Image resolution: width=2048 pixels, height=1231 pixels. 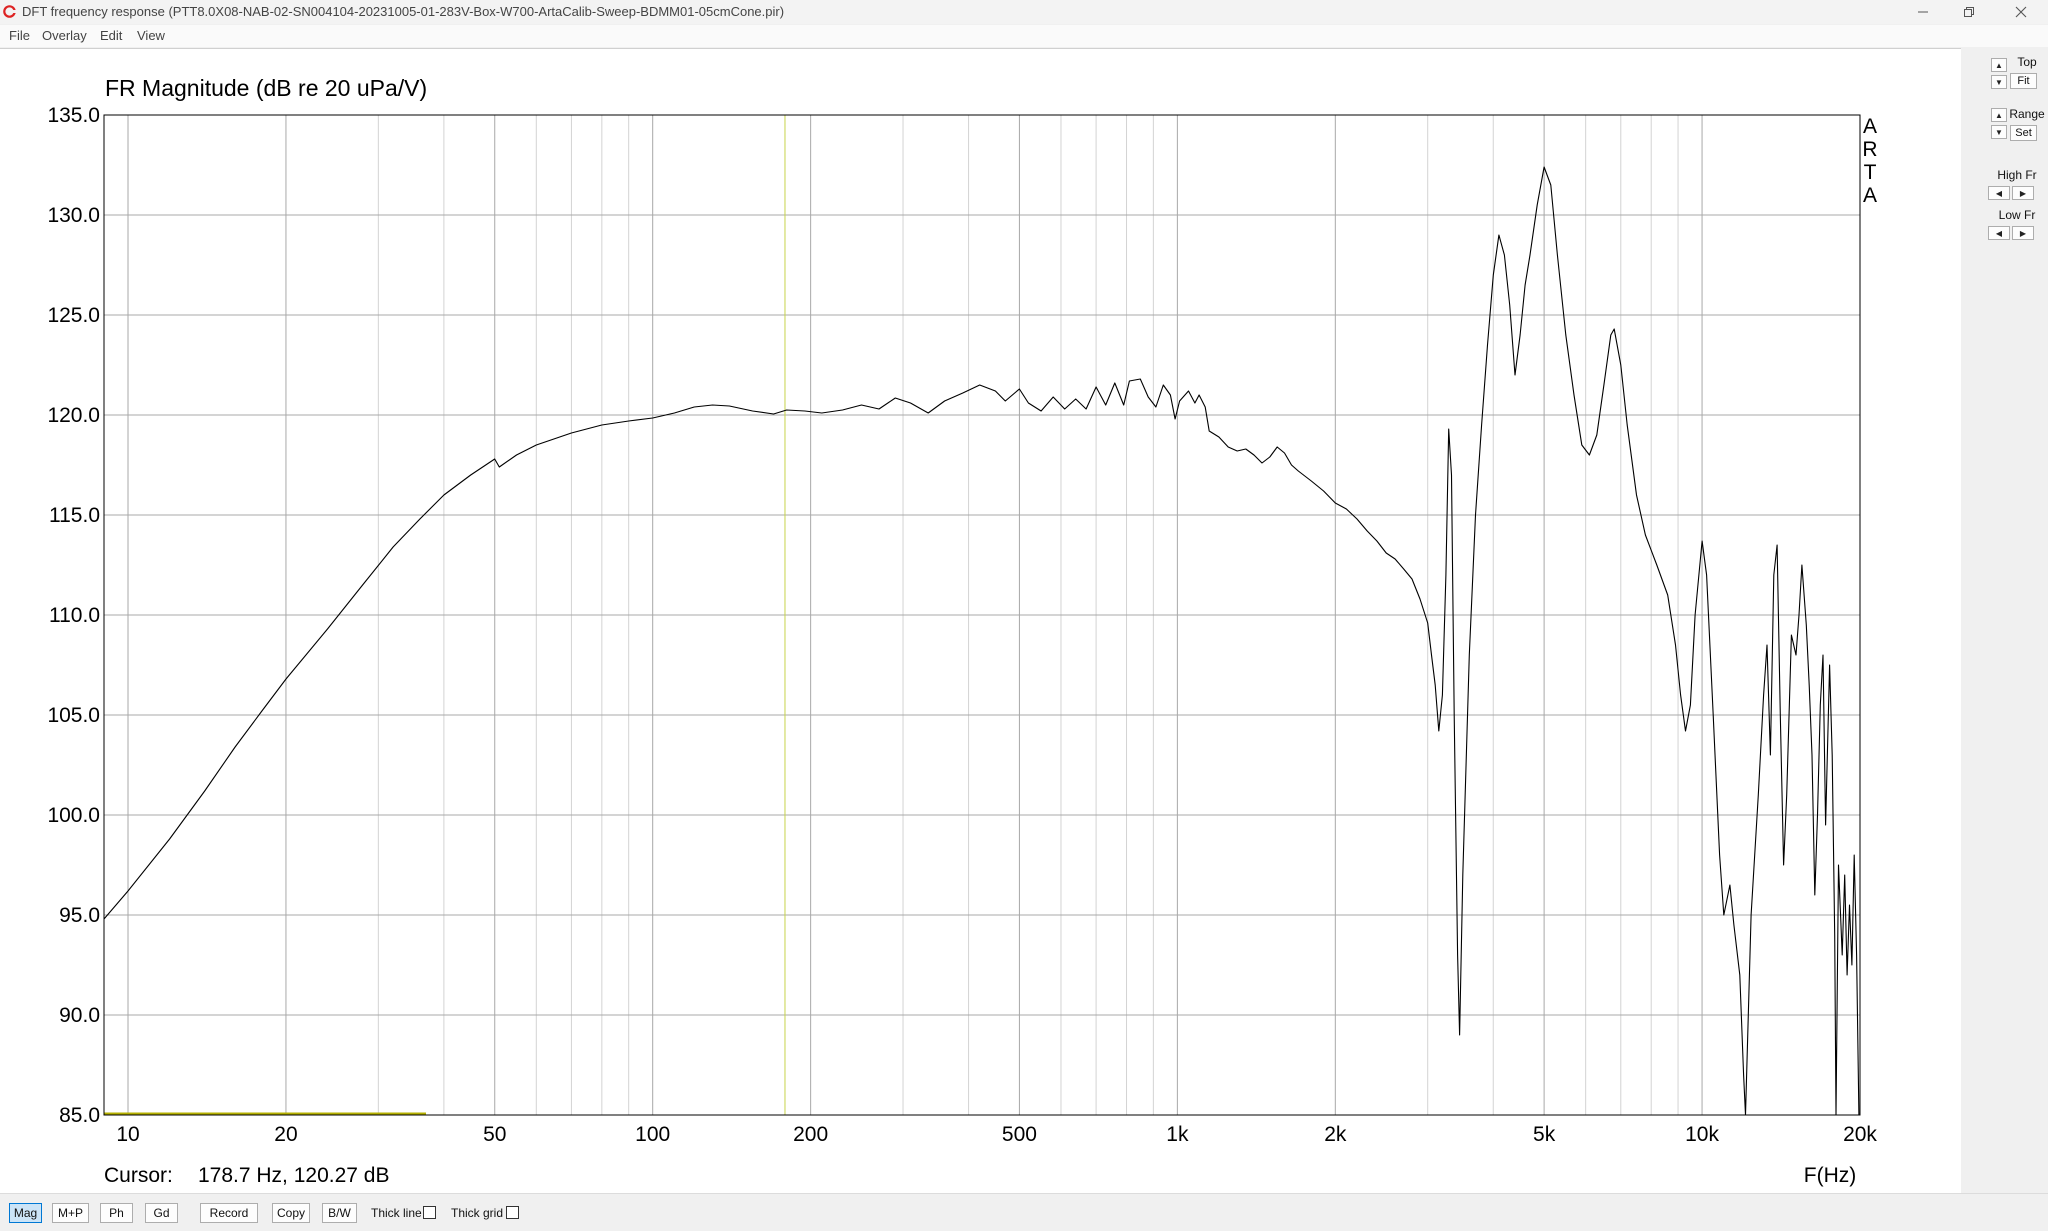 What do you see at coordinates (19, 35) in the screenshot?
I see `menu-file: File` at bounding box center [19, 35].